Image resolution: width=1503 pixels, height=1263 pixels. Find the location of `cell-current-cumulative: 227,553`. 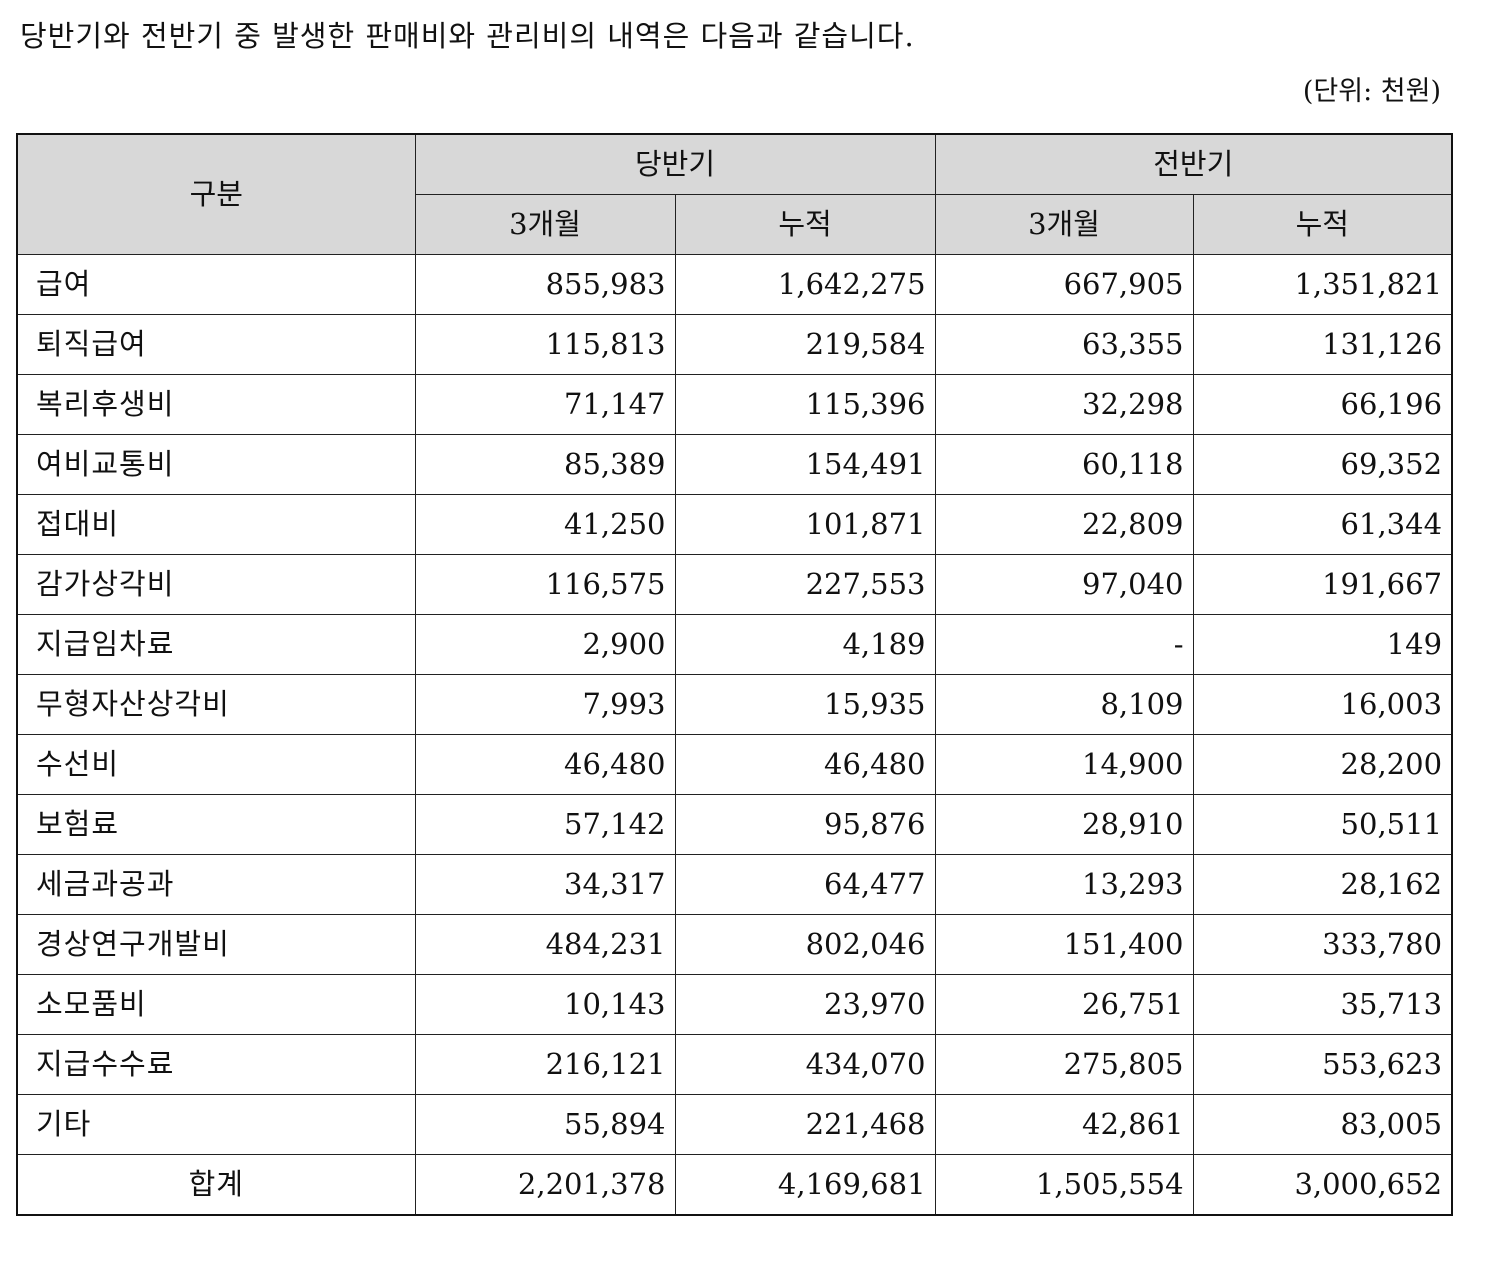

cell-current-cumulative: 227,553 is located at coordinates (805, 584).